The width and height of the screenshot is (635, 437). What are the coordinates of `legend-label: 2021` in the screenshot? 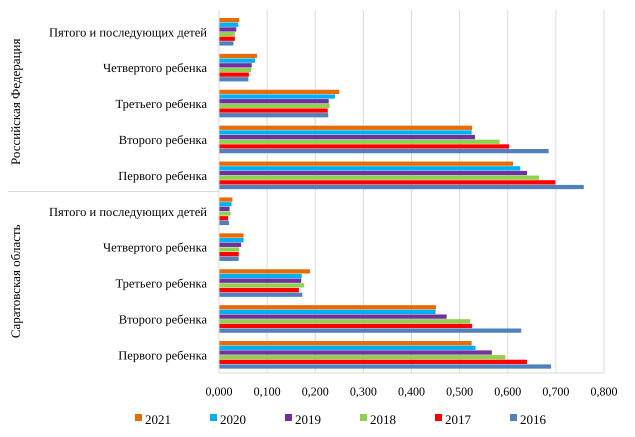 It's located at (158, 419).